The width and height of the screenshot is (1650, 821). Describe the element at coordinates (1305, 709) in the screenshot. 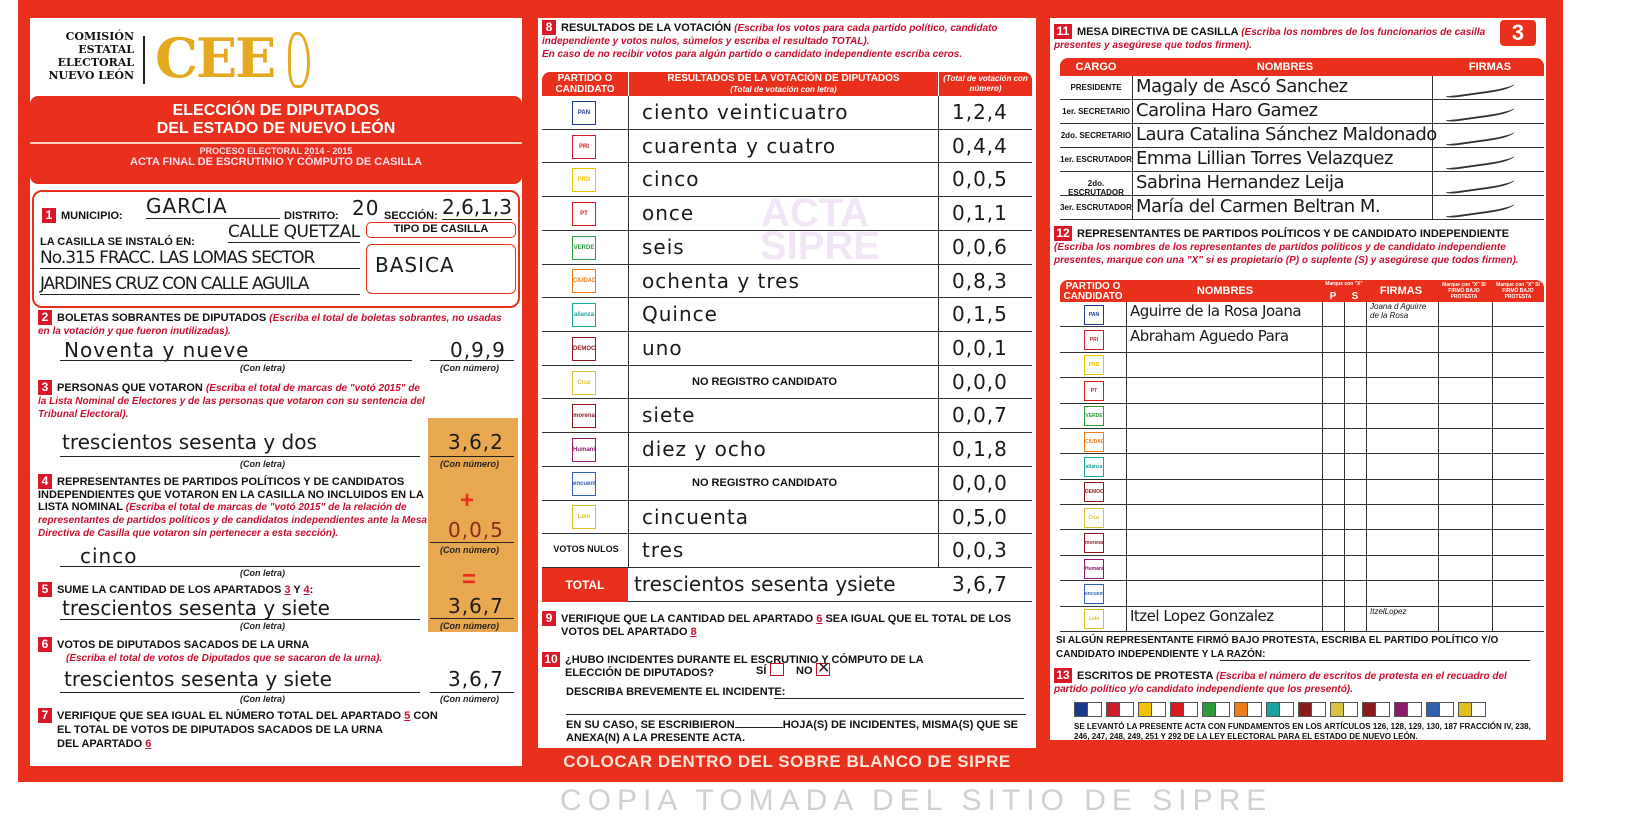

I see `party-logo-icon` at that location.